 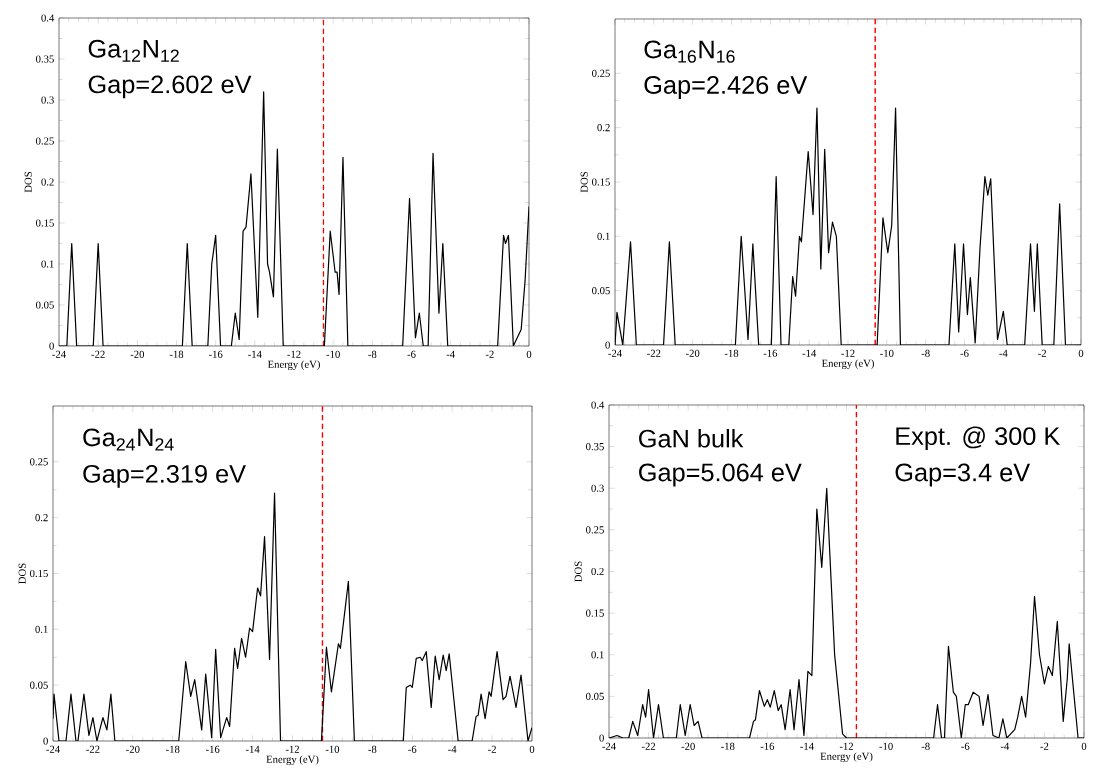 What do you see at coordinates (726, 87) in the screenshot?
I see `annotation: Gap=2.426 eV` at bounding box center [726, 87].